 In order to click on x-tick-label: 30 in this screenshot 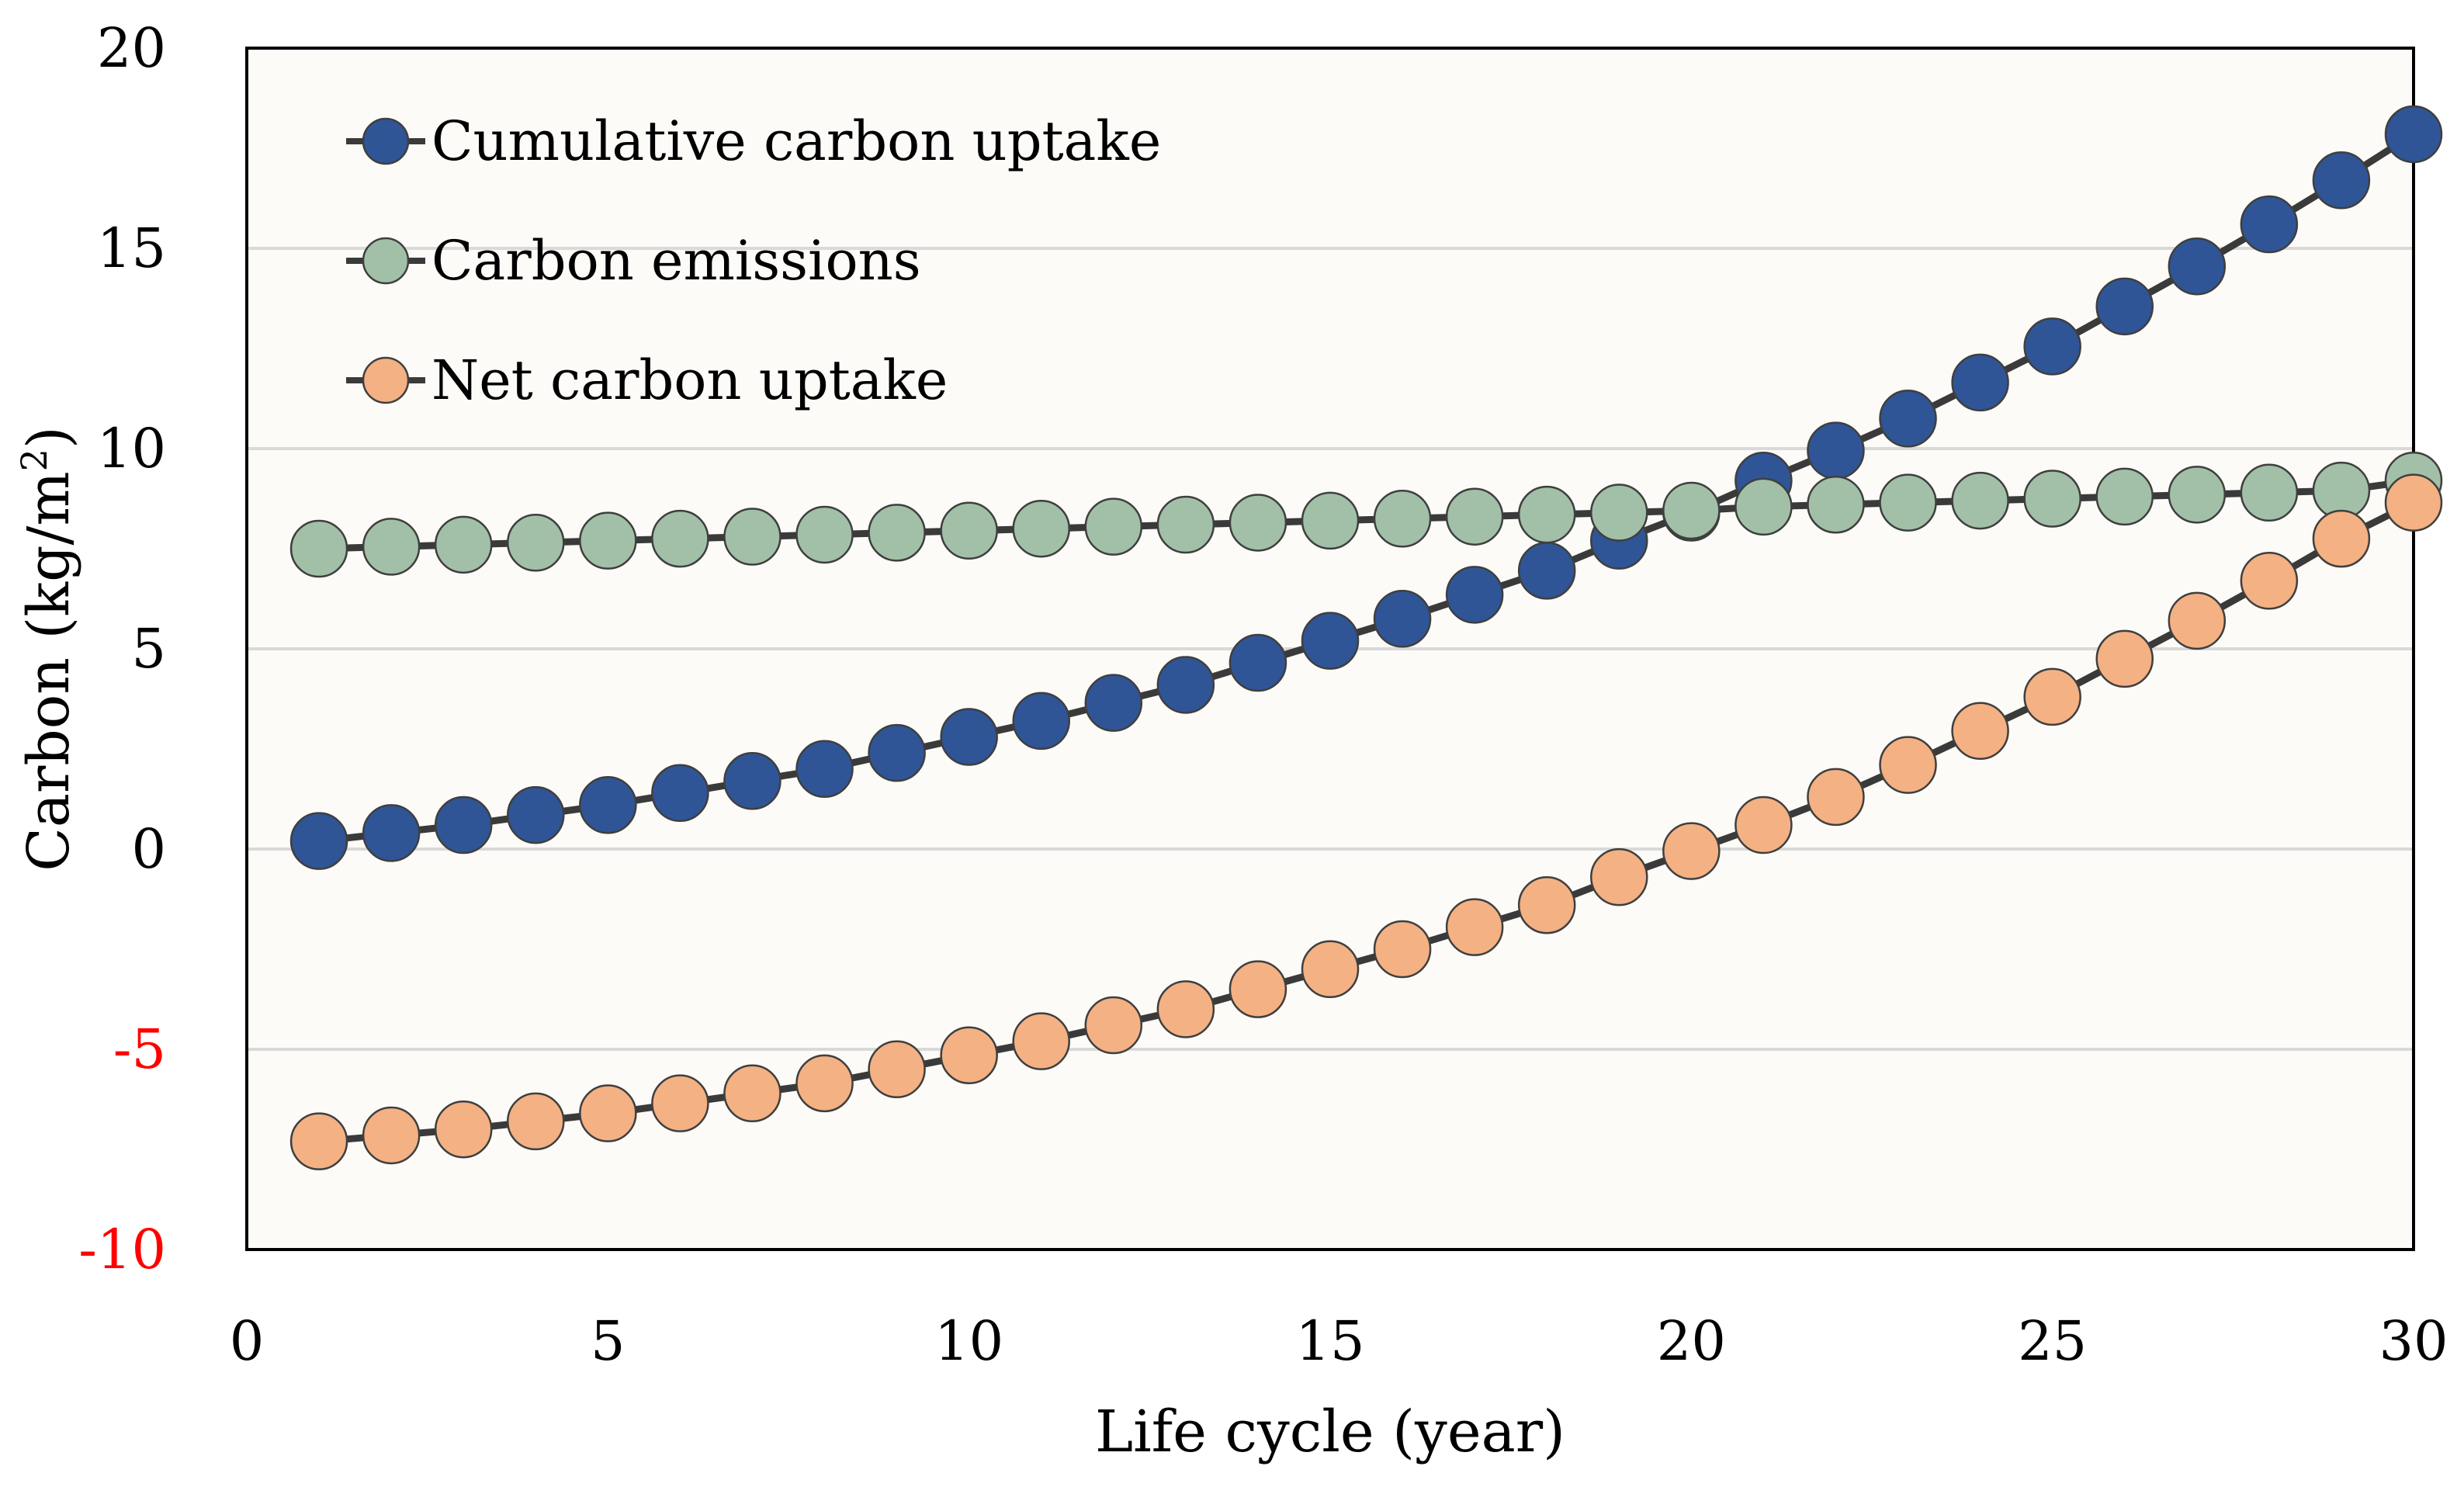, I will do `click(2413, 1341)`.